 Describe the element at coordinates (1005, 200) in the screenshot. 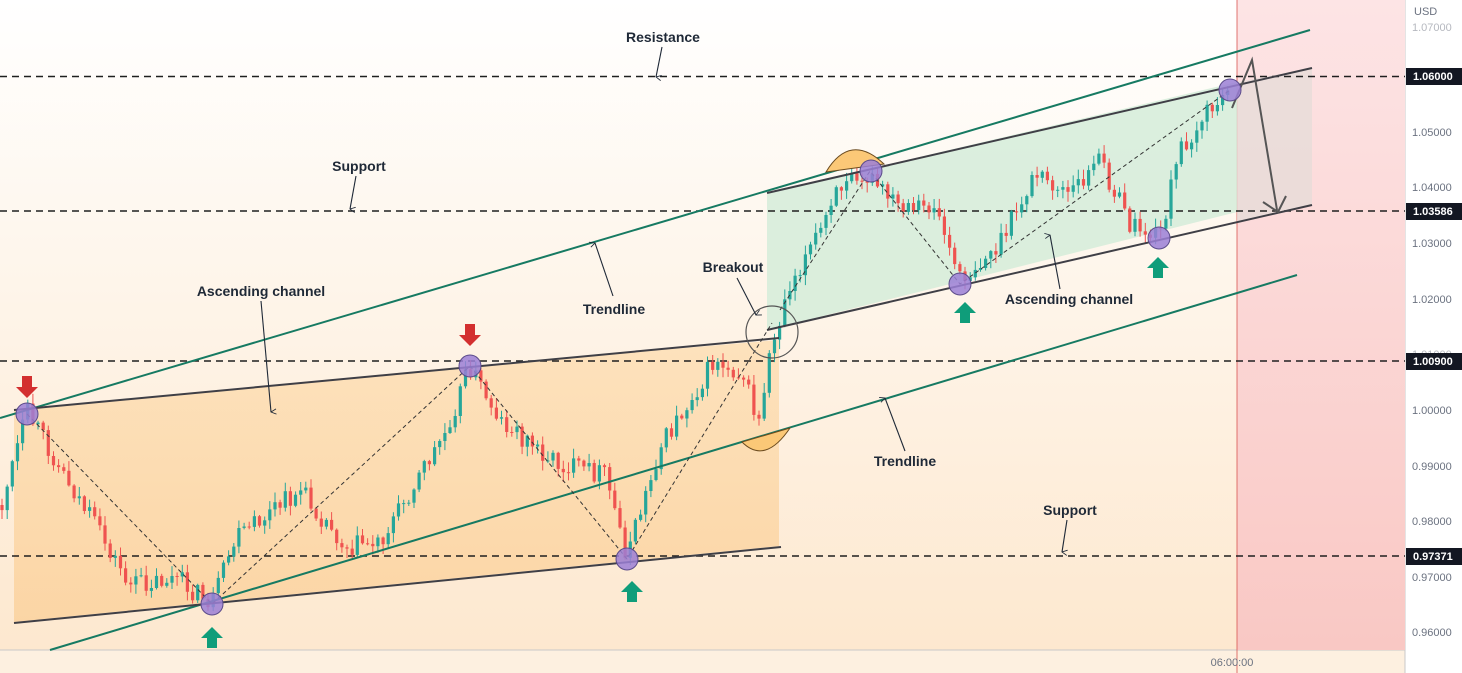

I see `zigzag-upper` at that location.